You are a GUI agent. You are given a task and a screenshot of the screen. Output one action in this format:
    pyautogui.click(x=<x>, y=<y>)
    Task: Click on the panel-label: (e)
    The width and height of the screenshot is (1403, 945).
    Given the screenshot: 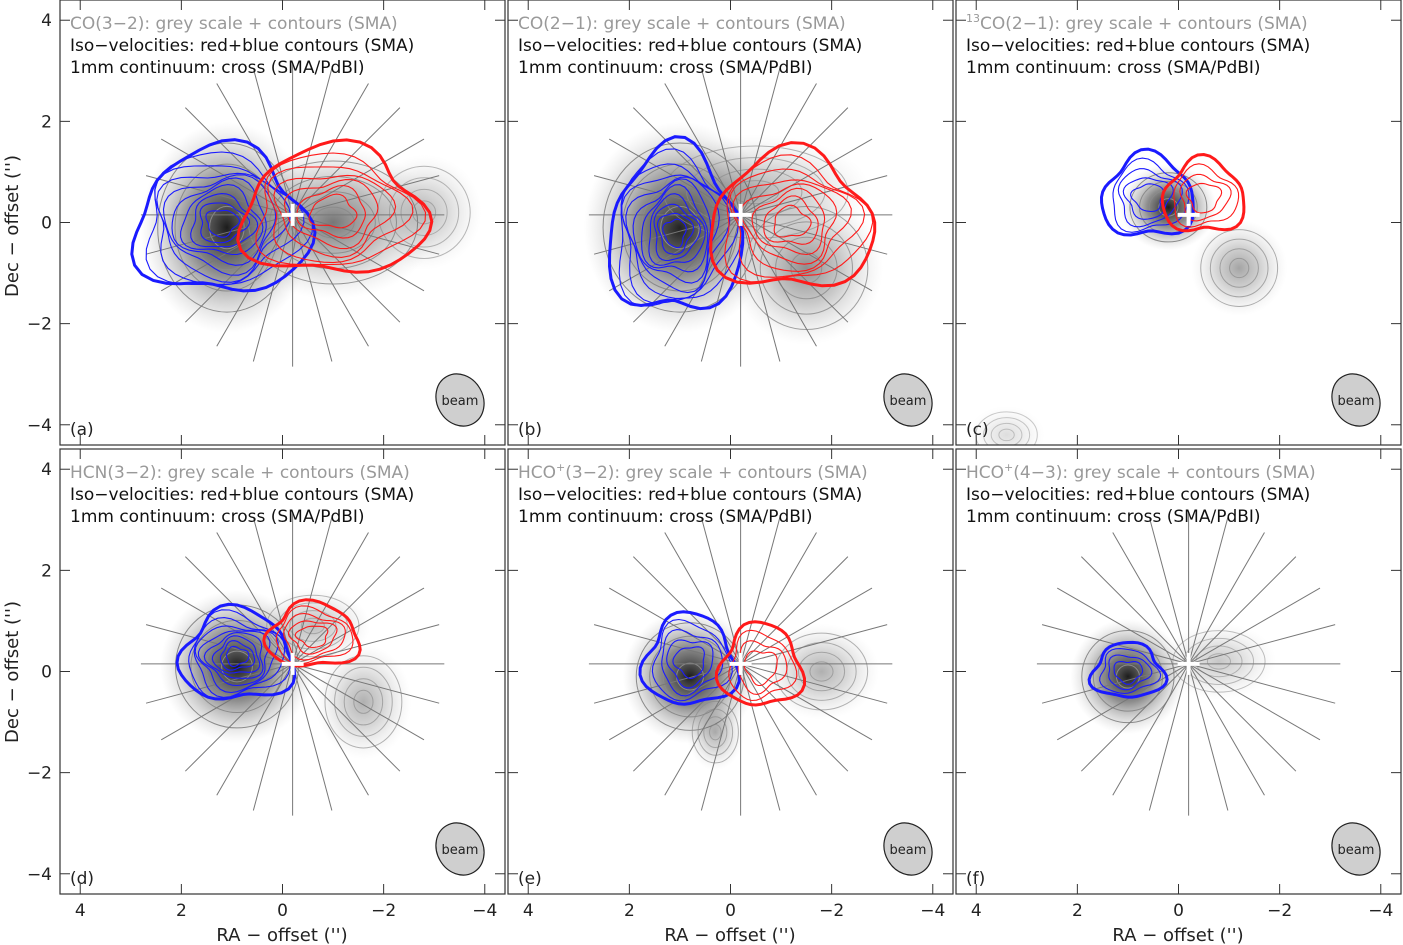 What is the action you would take?
    pyautogui.click(x=530, y=879)
    